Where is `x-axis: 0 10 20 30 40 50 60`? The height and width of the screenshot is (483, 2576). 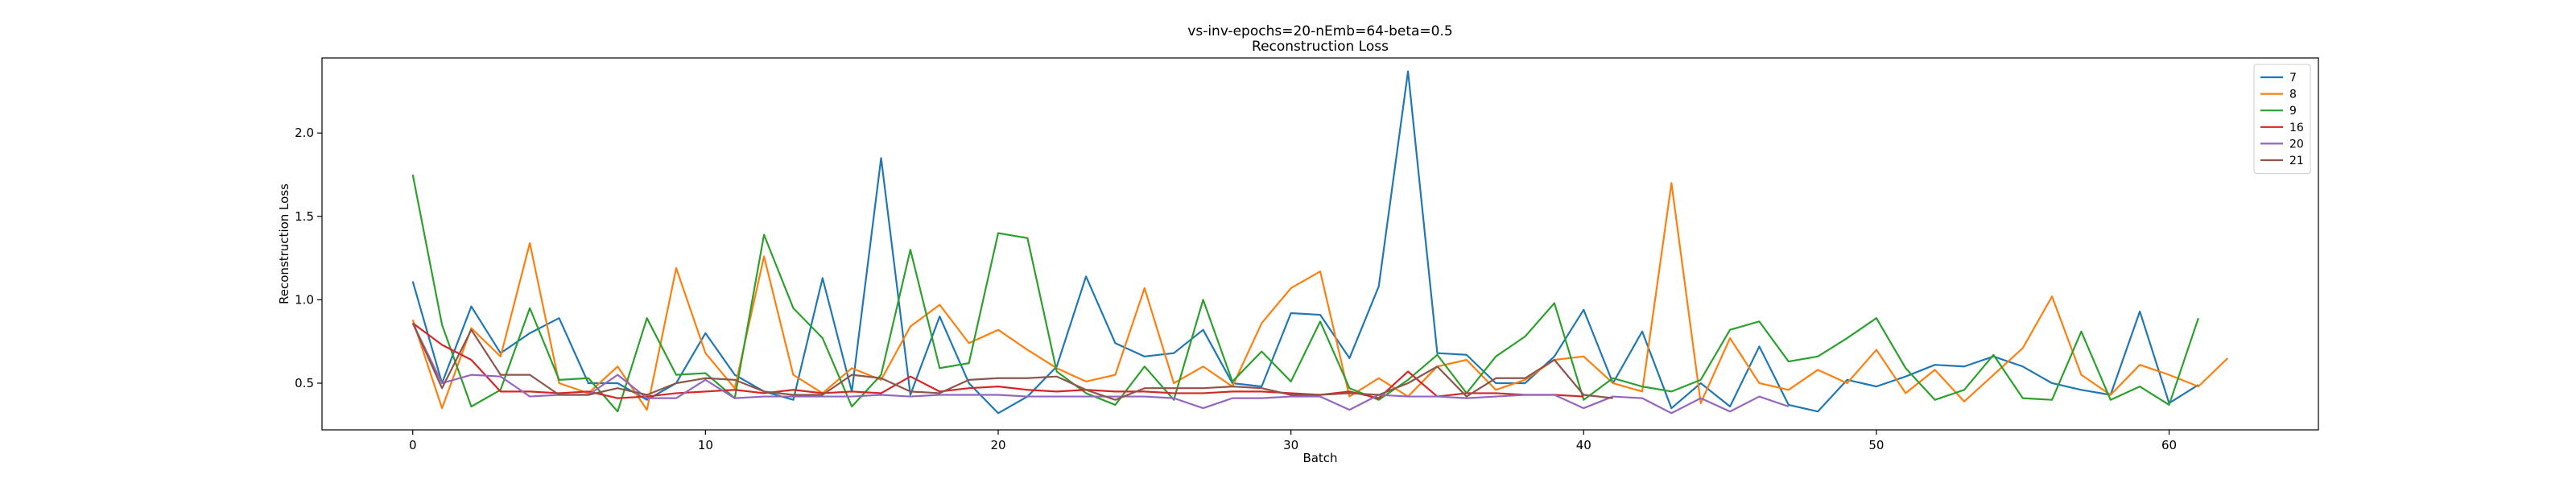 x-axis: 0 10 20 30 40 50 60 is located at coordinates (1293, 441).